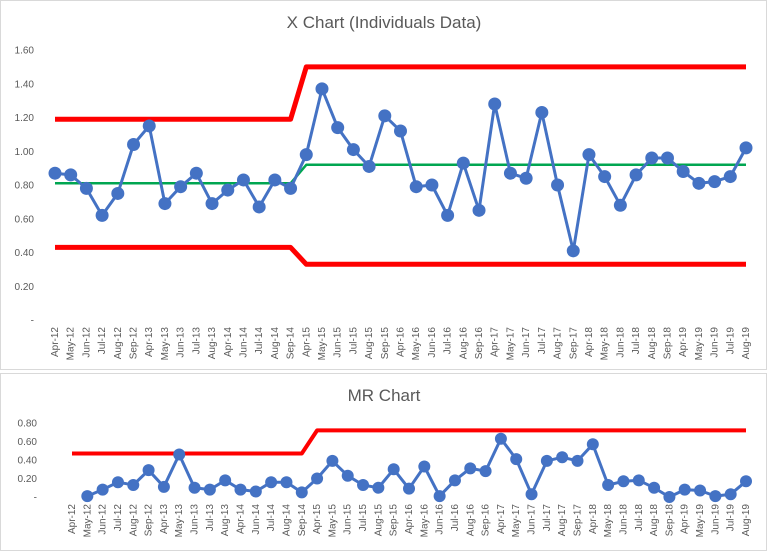 This screenshot has height=552, width=769. I want to click on x-chart-x-tick-label: Jul-18, so click(636, 341).